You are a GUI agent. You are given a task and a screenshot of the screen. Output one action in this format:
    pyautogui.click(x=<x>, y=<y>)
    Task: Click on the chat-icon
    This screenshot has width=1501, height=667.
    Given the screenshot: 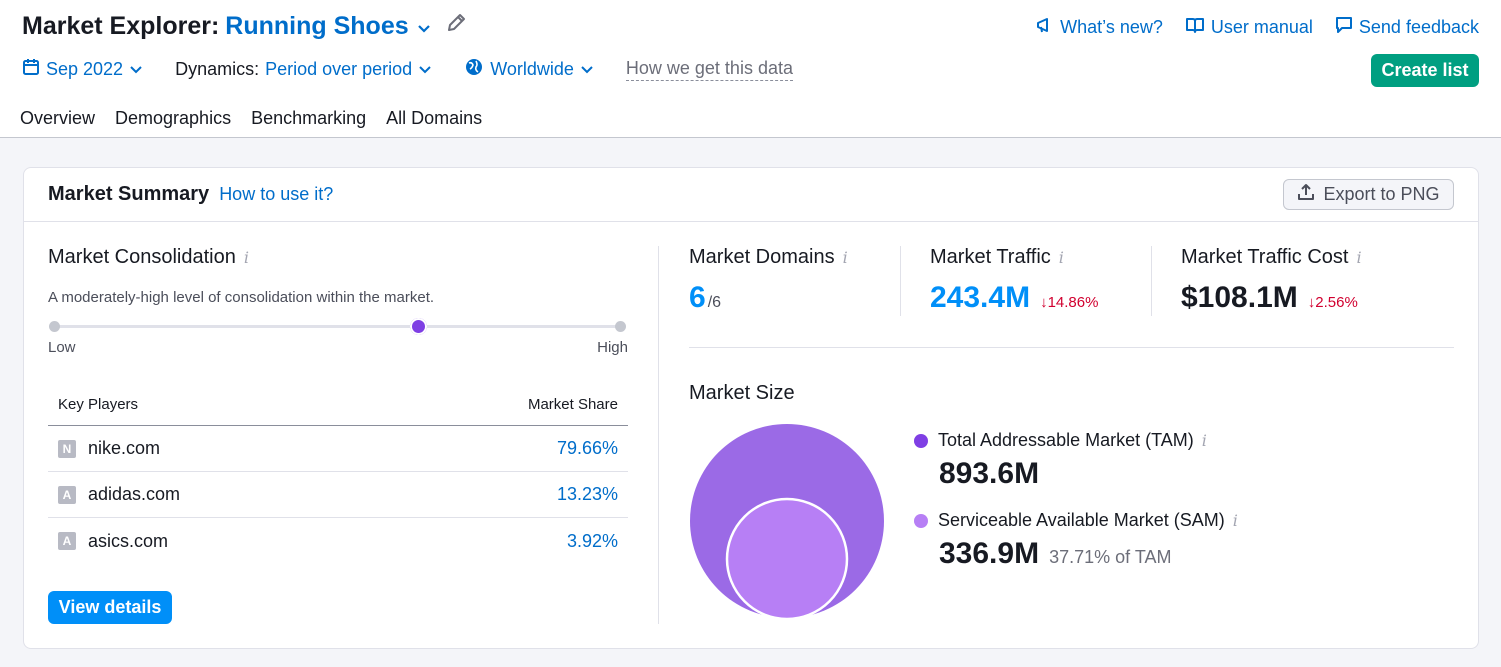 What is the action you would take?
    pyautogui.click(x=1344, y=27)
    